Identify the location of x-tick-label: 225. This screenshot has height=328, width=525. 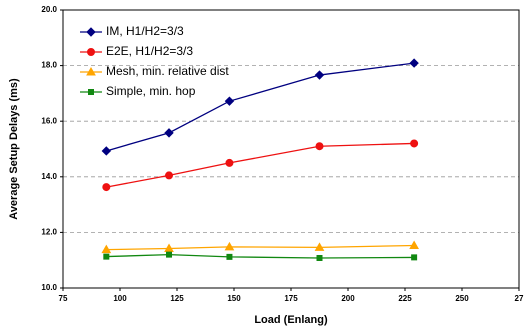
(405, 298).